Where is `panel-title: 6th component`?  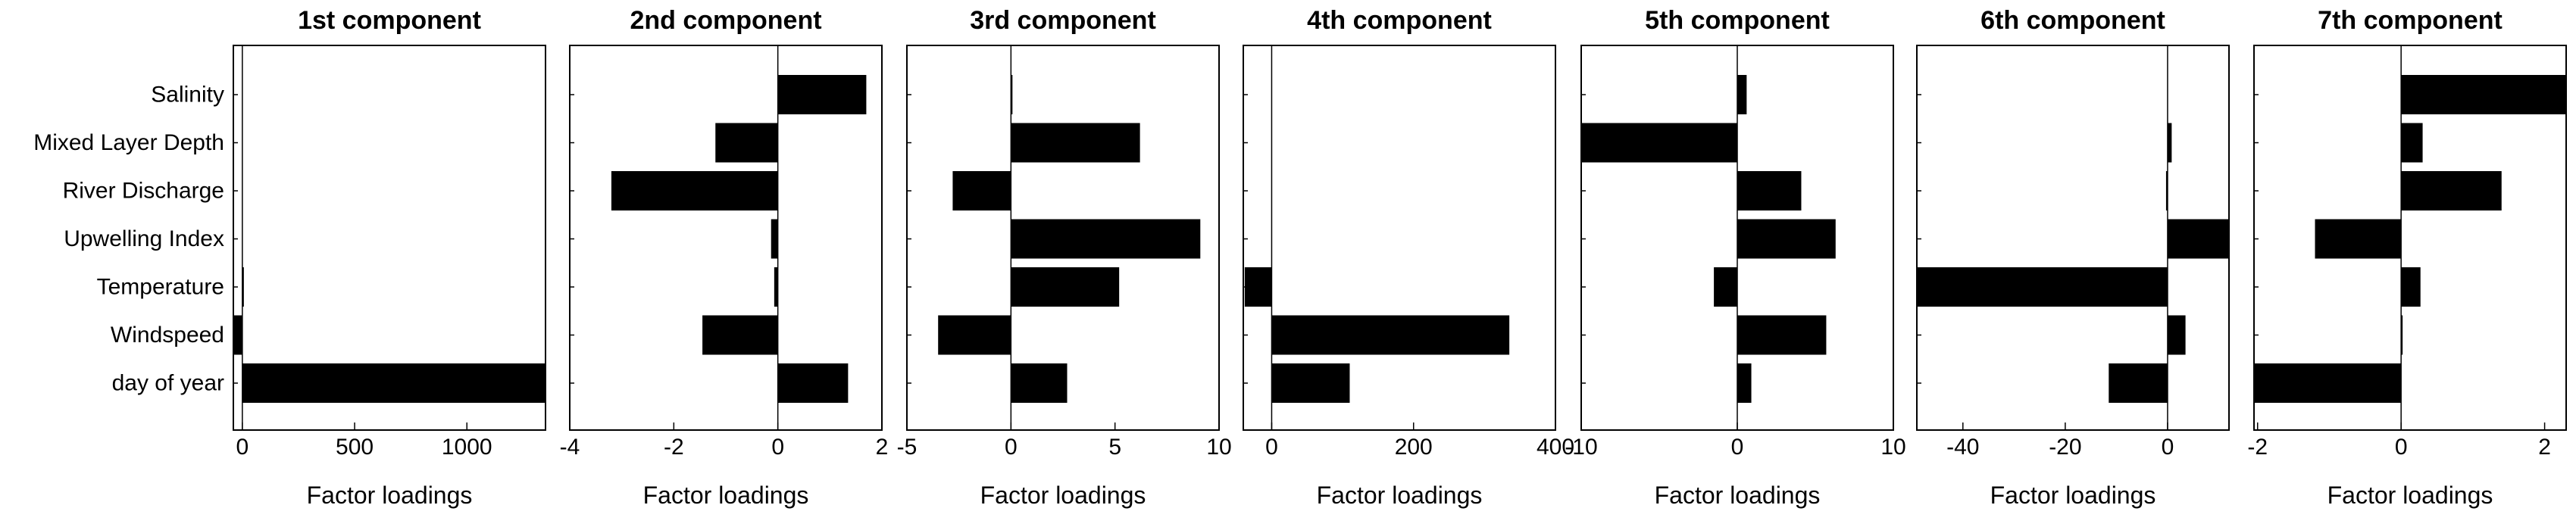
panel-title: 6th component is located at coordinates (2072, 20).